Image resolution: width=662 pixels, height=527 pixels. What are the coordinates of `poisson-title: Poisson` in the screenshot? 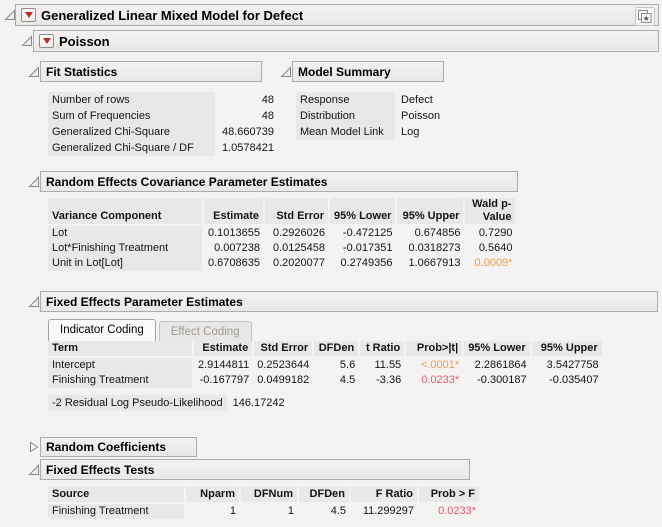 It's located at (84, 41).